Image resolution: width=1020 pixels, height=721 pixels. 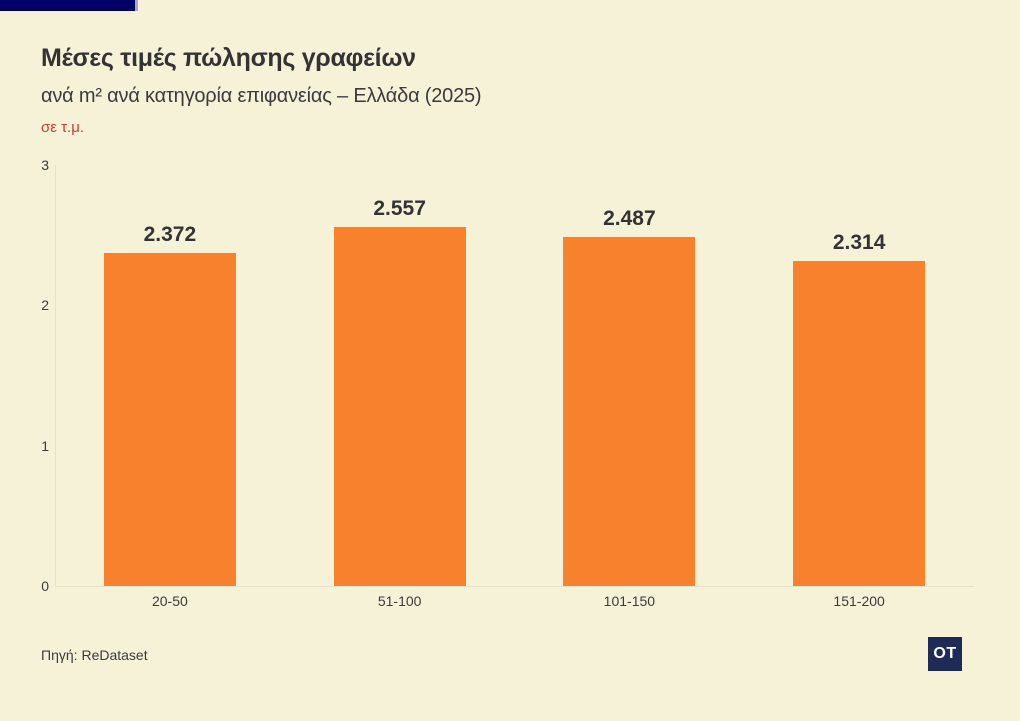 What do you see at coordinates (629, 601) in the screenshot?
I see `x-axis-category-label: 101-150` at bounding box center [629, 601].